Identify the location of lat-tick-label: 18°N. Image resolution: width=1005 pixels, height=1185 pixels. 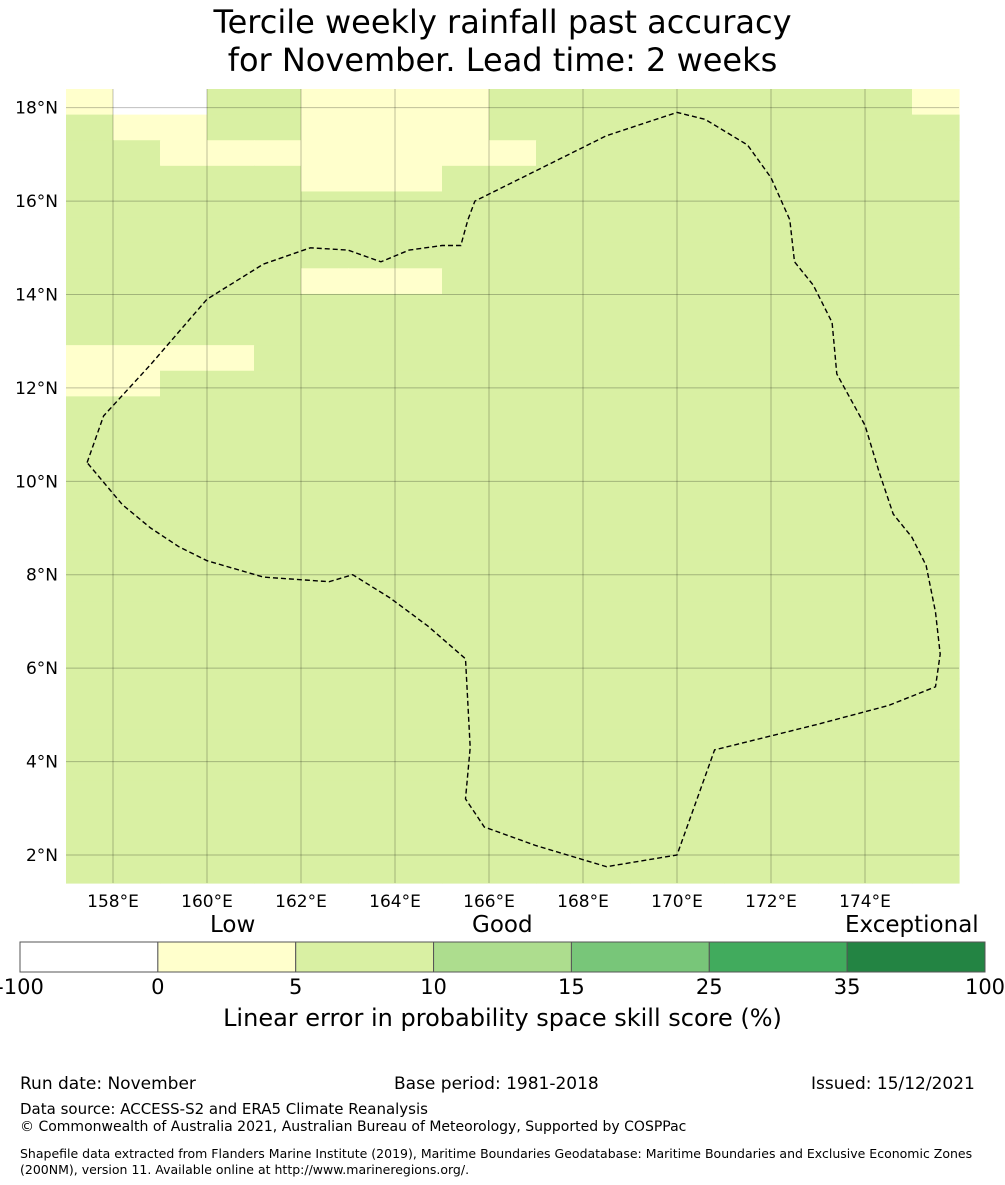
(36, 109).